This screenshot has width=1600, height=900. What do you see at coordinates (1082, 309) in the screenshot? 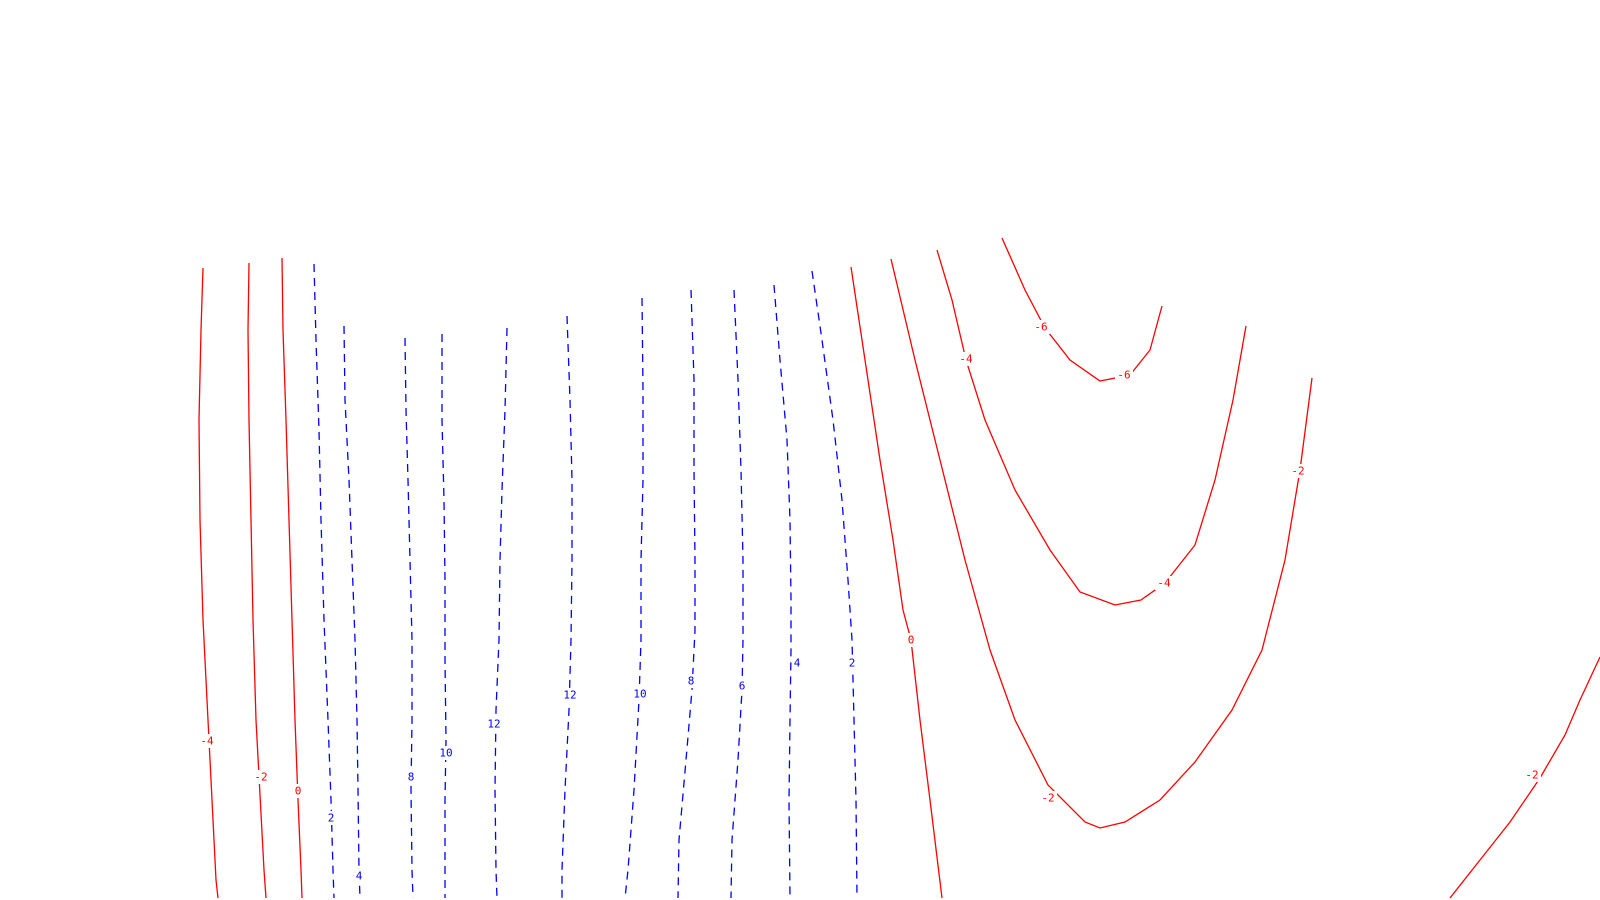
I see `contour-line--6` at bounding box center [1082, 309].